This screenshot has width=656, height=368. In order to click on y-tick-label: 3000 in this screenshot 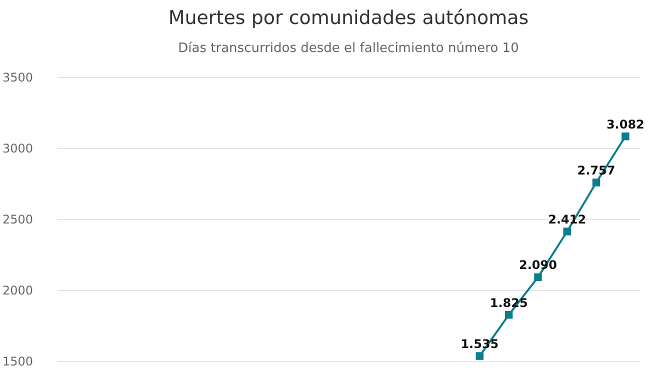, I will do `click(18, 149)`.